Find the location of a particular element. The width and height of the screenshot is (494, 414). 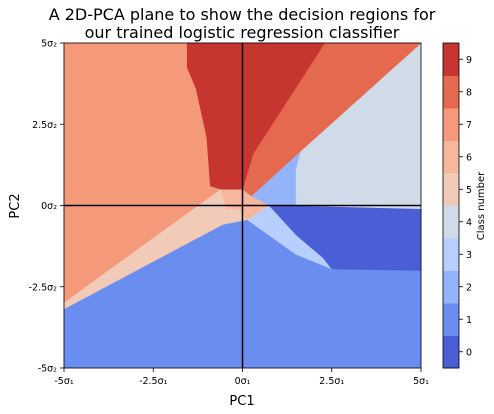

y-tick-label-0: 5σ₂ is located at coordinates (49, 44).